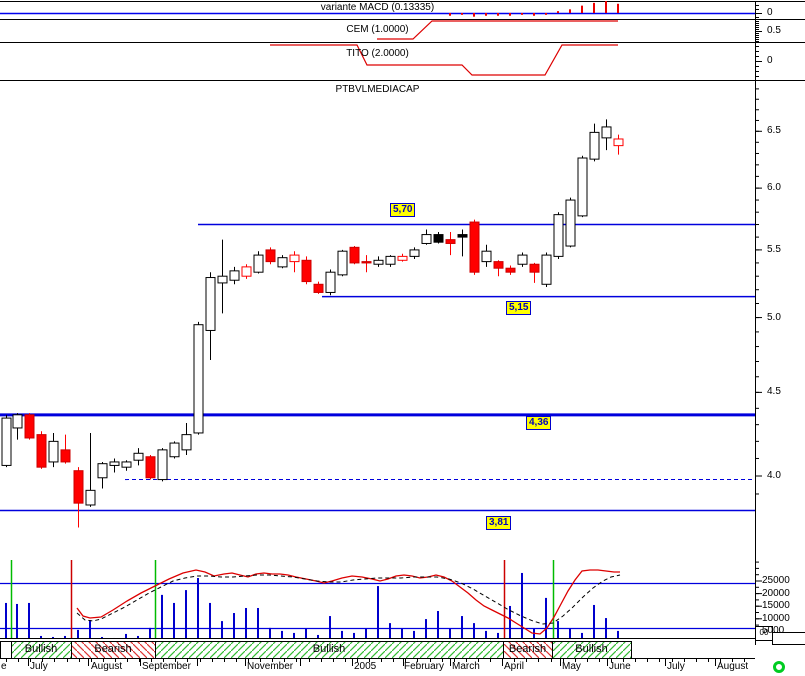 This screenshot has height=676, width=805. I want to click on volume-axis-label: 15000, so click(776, 606).